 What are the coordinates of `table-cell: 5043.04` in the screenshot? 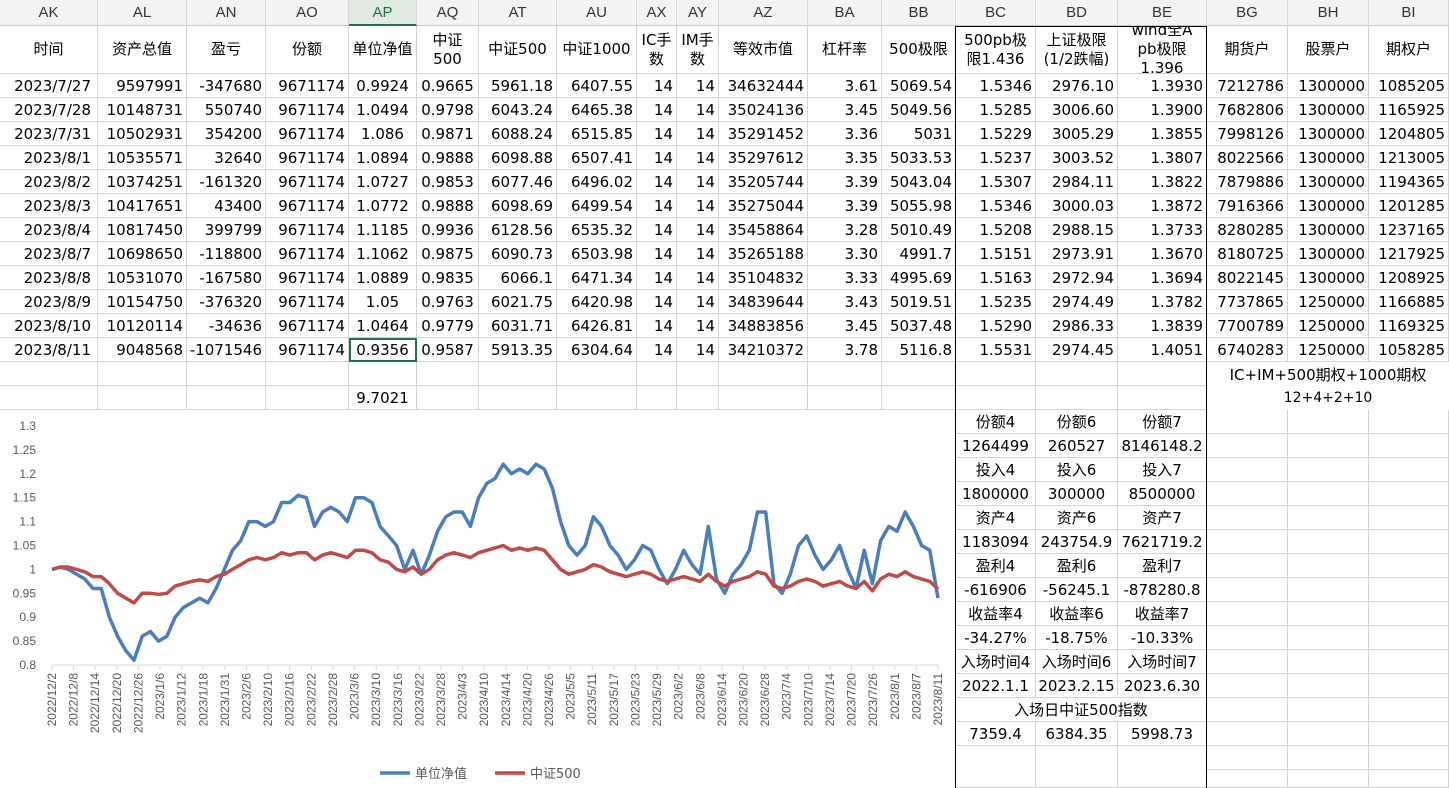 It's located at (919, 182).